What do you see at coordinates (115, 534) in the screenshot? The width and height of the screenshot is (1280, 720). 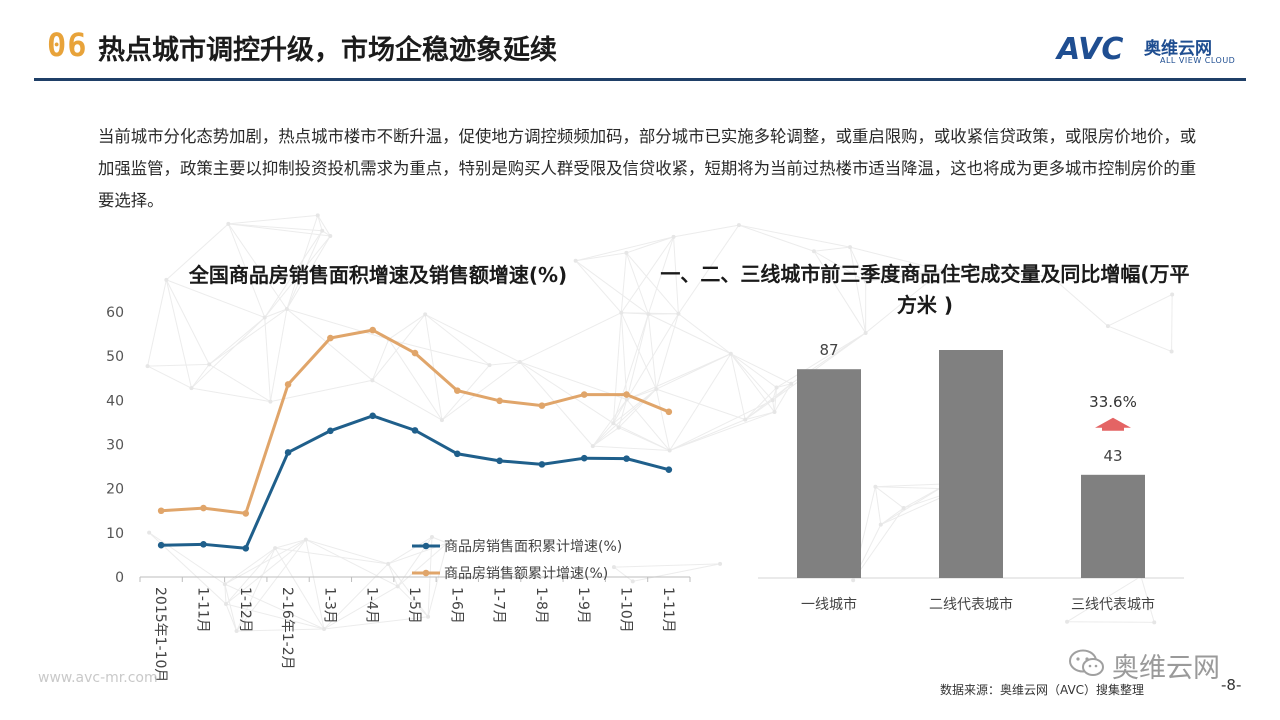 I see `y-tick-label: 10` at bounding box center [115, 534].